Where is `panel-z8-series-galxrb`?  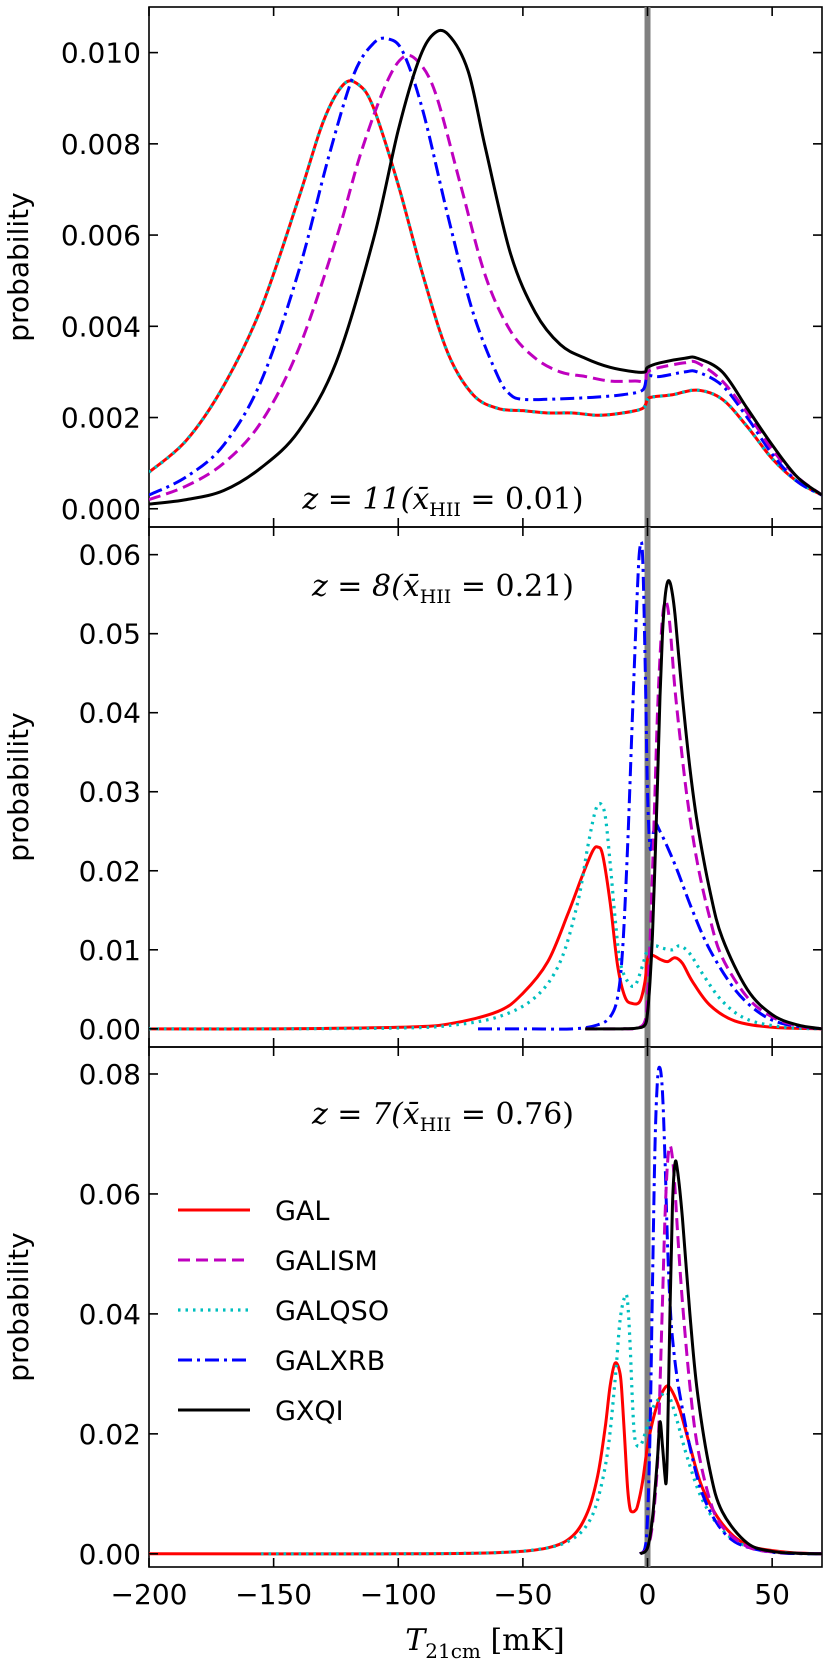 panel-z8-series-galxrb is located at coordinates (650, 785).